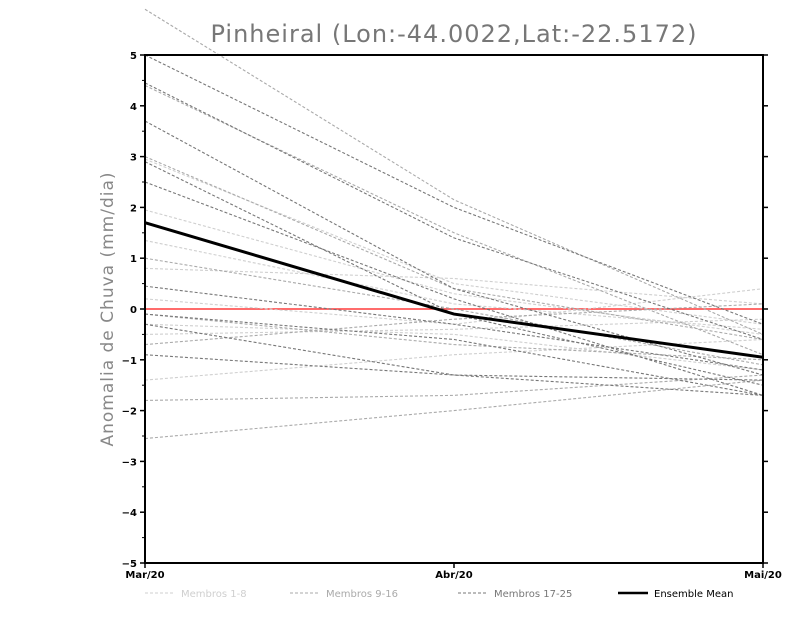 The height and width of the screenshot is (618, 800). Describe the element at coordinates (453, 575) in the screenshot. I see `x-tick-label: Abr/20` at that location.